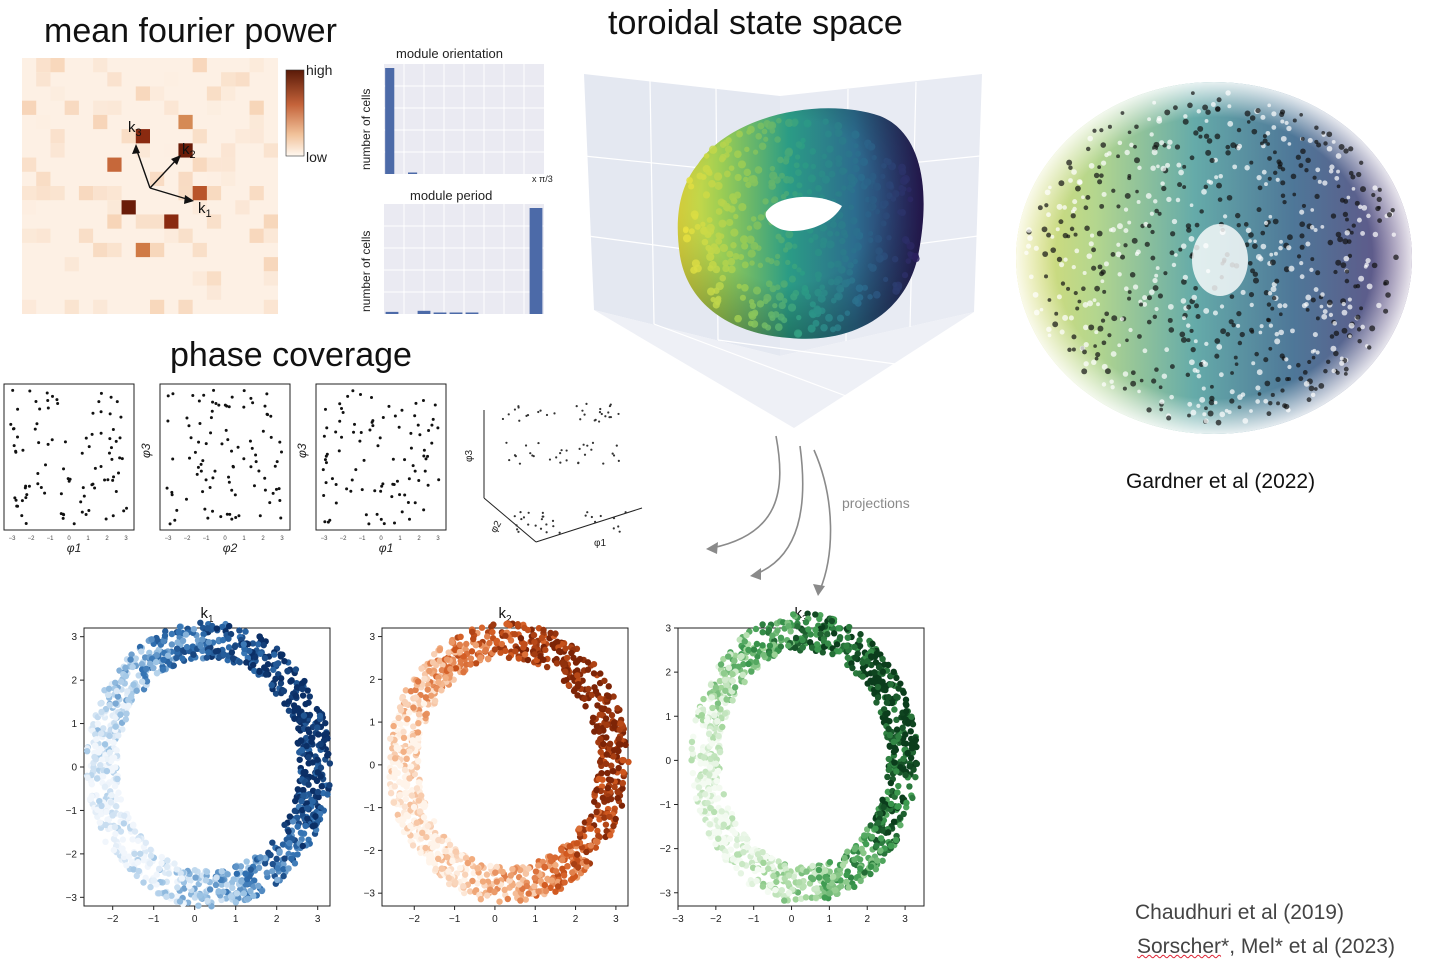  I want to click on ylabel: number of cells, so click(366, 129).